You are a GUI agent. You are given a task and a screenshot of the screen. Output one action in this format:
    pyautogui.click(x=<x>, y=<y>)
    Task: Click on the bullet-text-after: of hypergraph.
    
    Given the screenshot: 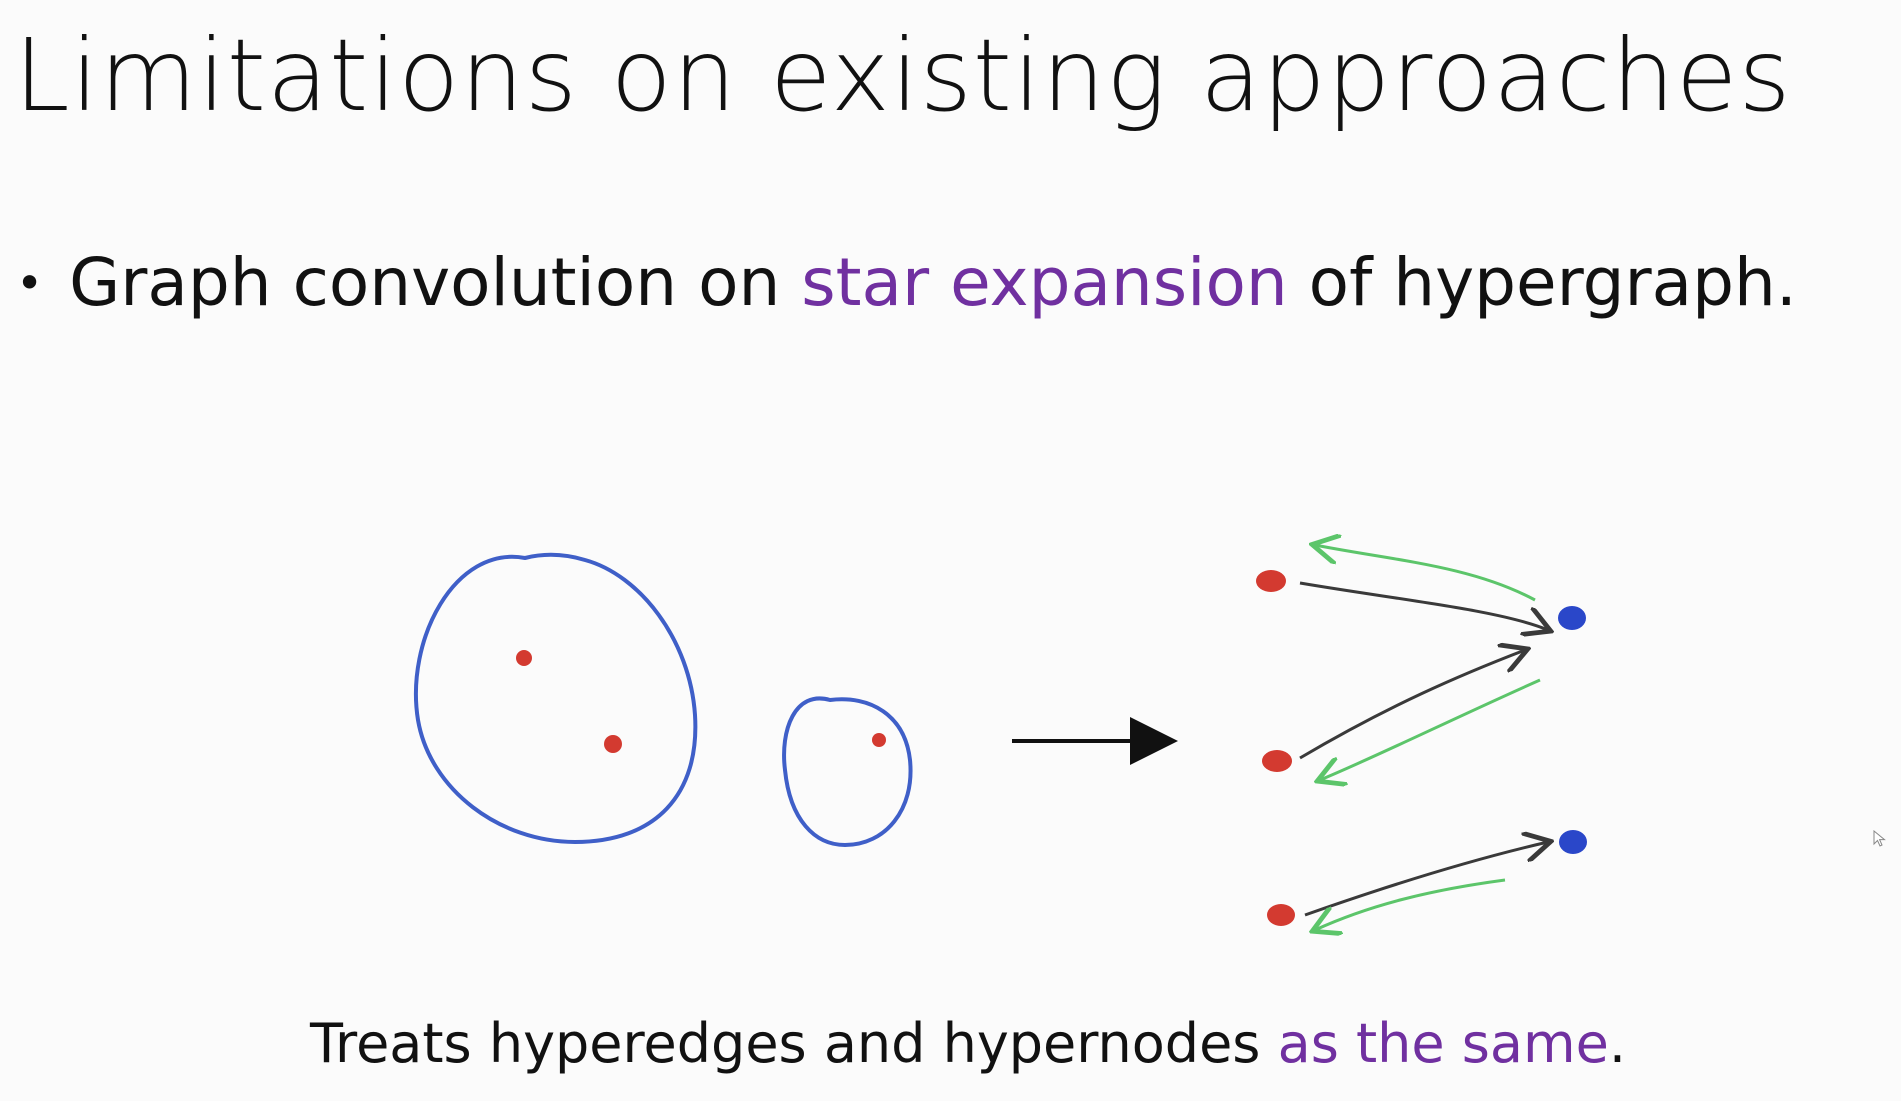 What is the action you would take?
    pyautogui.click(x=1542, y=282)
    